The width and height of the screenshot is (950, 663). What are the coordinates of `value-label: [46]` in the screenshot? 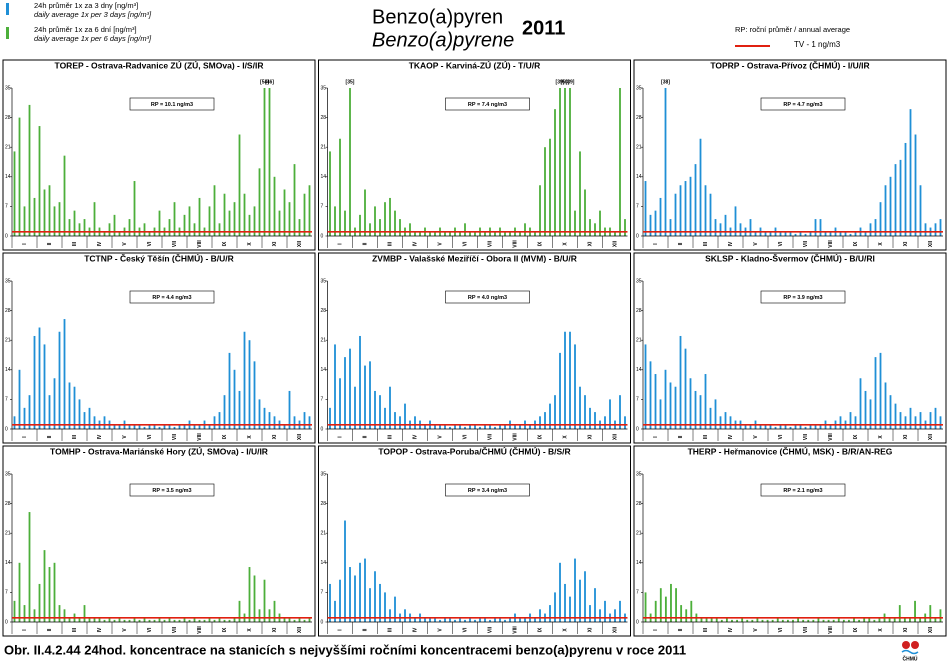 It's located at (269, 82).